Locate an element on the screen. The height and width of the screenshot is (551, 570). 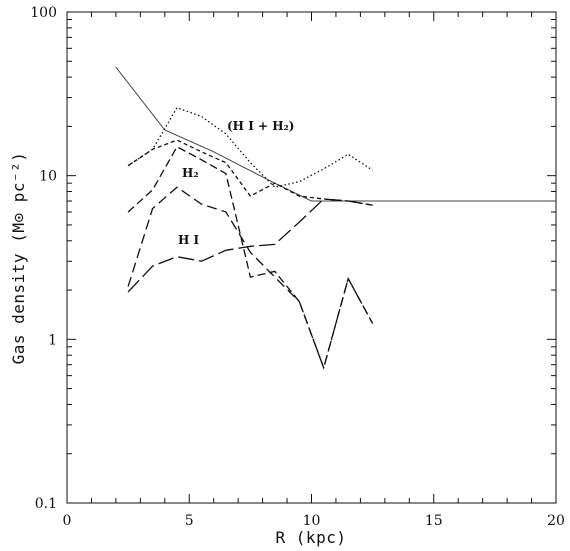
annotation-h2: H₂ is located at coordinates (190, 173).